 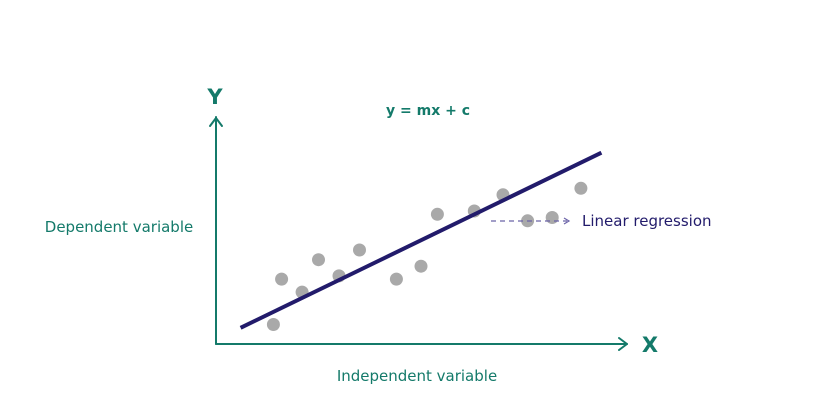 What do you see at coordinates (119, 227) in the screenshot?
I see `y-axis-label: Dependent variable` at bounding box center [119, 227].